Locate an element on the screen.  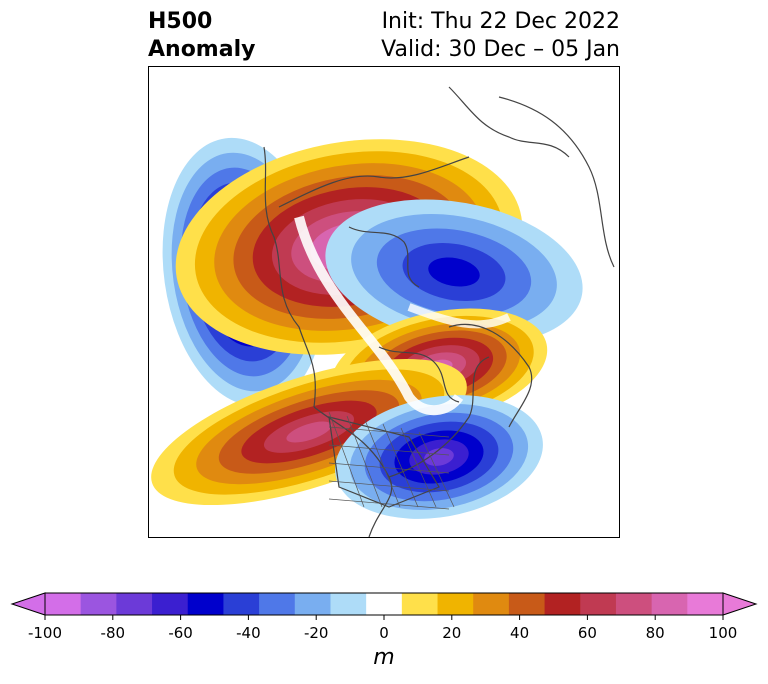
colorbar: -100 -80 -60 -40 -20 0 20 40 60 80 100 is located at coordinates (384, 617).